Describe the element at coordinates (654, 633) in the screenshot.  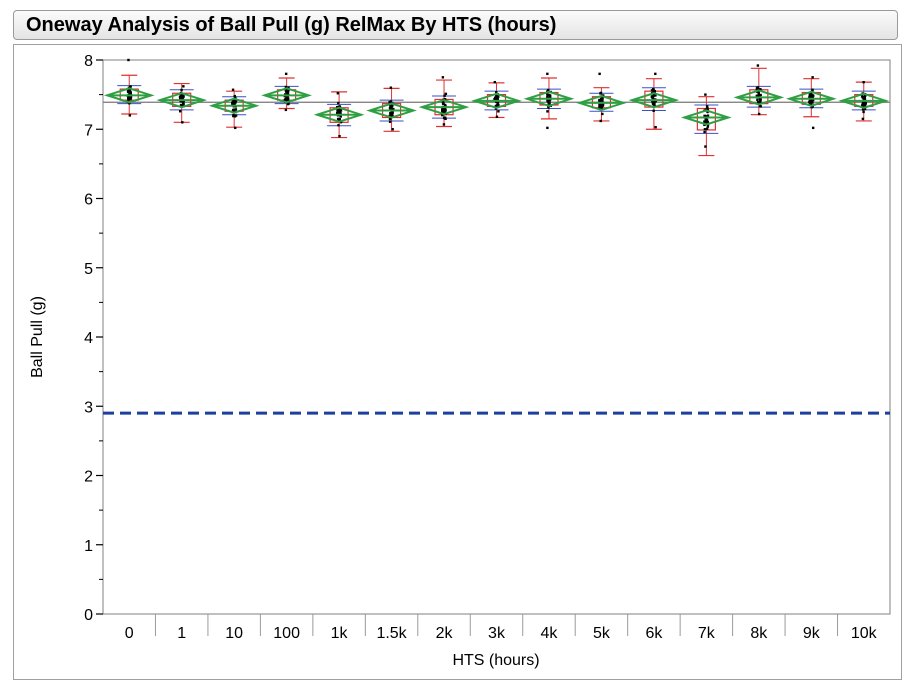
I see `x-tick-label: 6k` at that location.